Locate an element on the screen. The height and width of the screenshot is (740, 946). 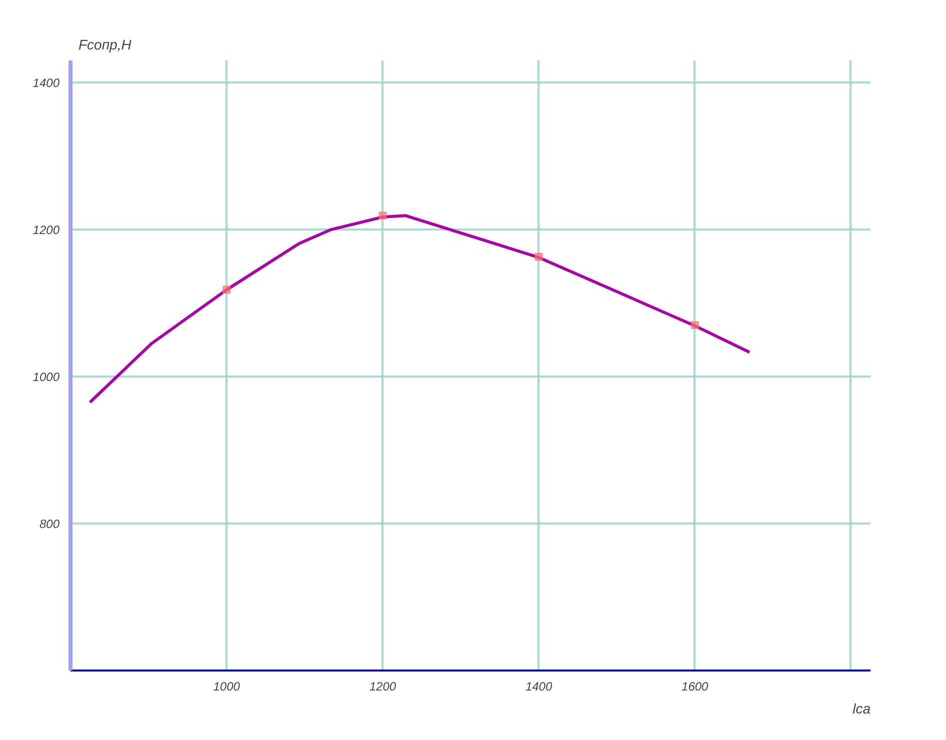
x-tick-label: 1000 is located at coordinates (226, 687).